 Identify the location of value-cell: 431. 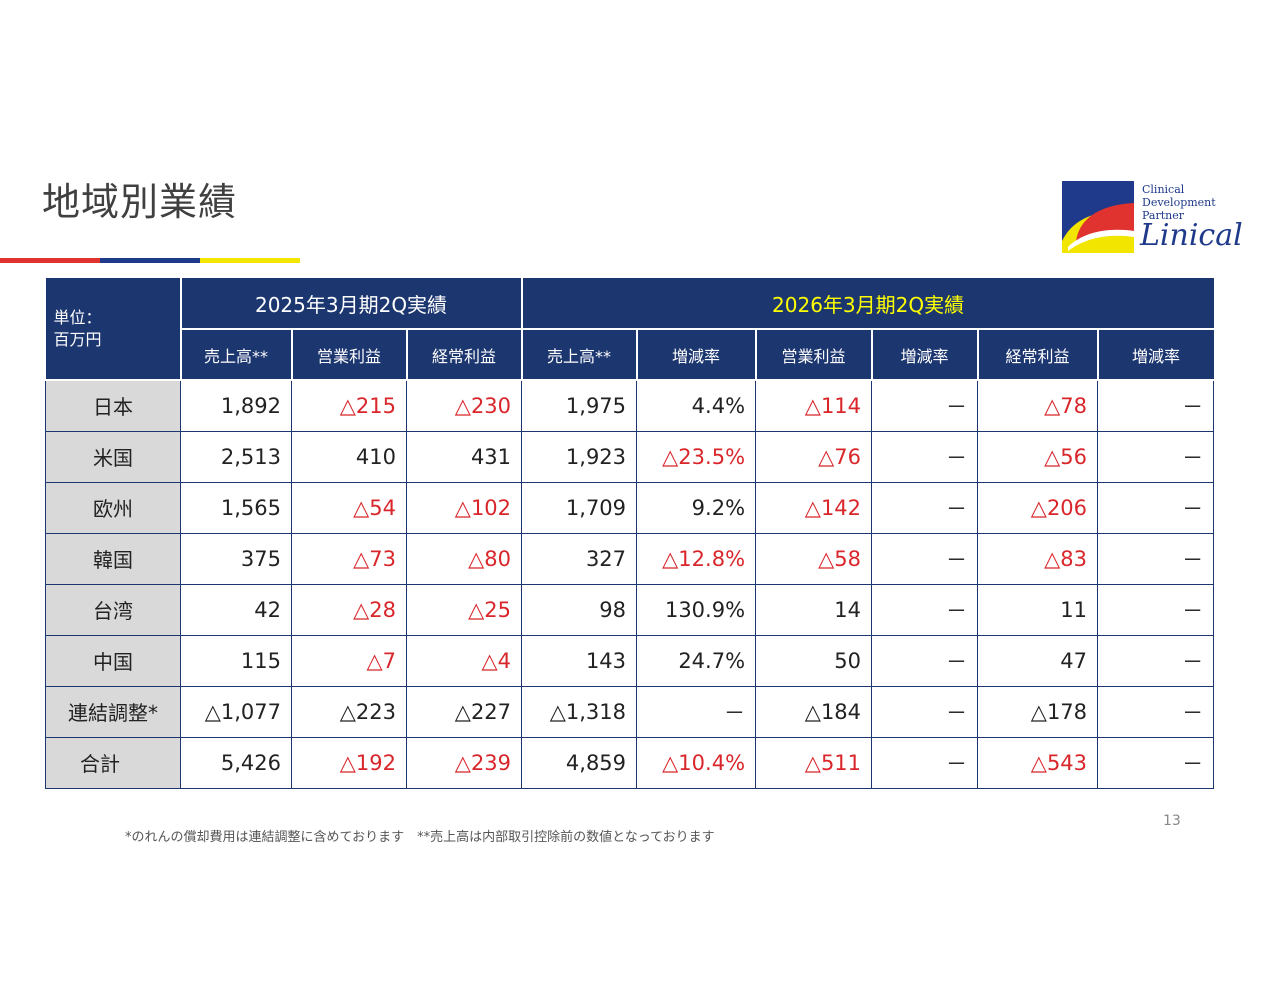
(464, 456).